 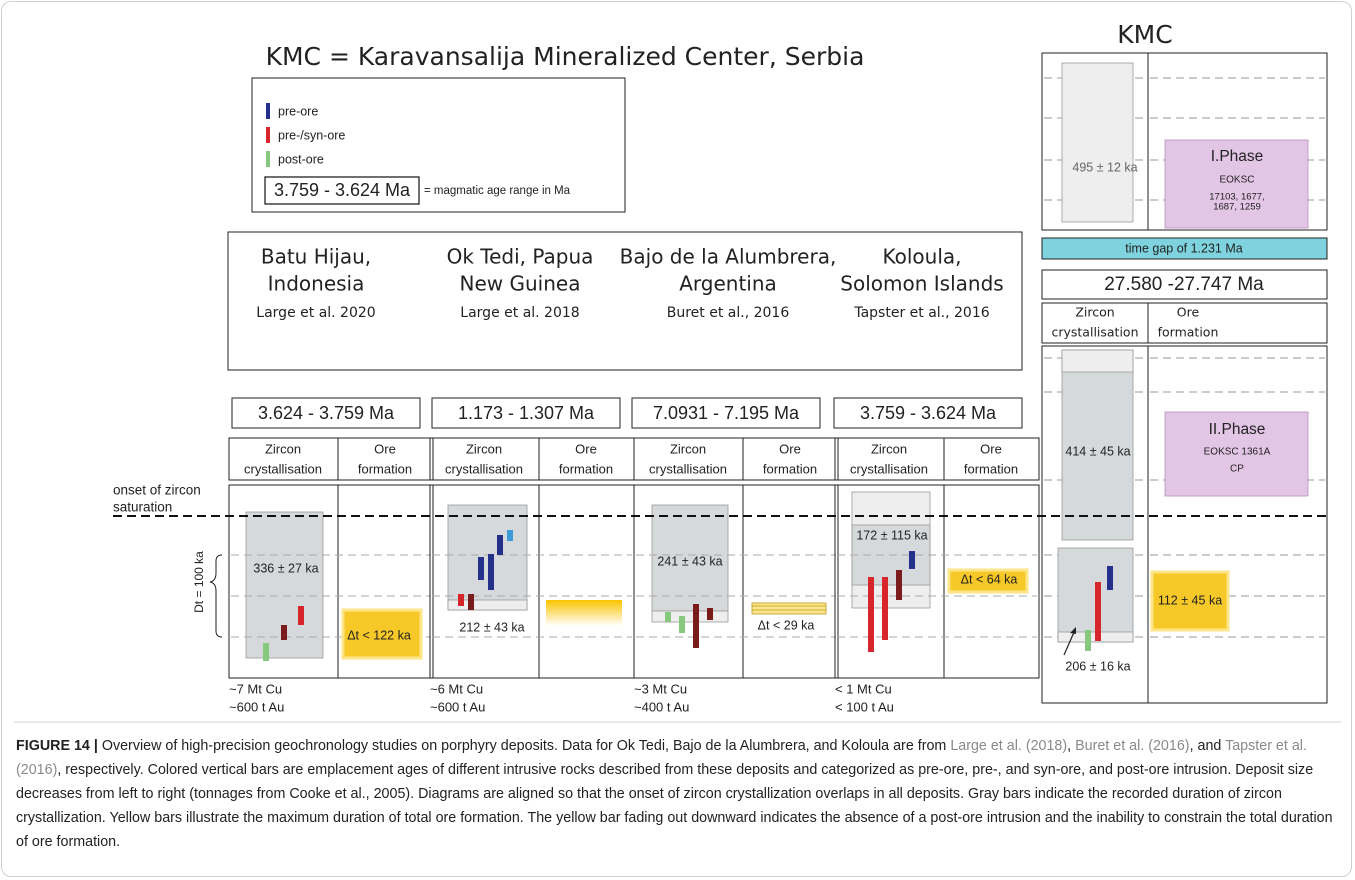 What do you see at coordinates (728, 313) in the screenshot?
I see `deposit-reference: Buret et al., 2016` at bounding box center [728, 313].